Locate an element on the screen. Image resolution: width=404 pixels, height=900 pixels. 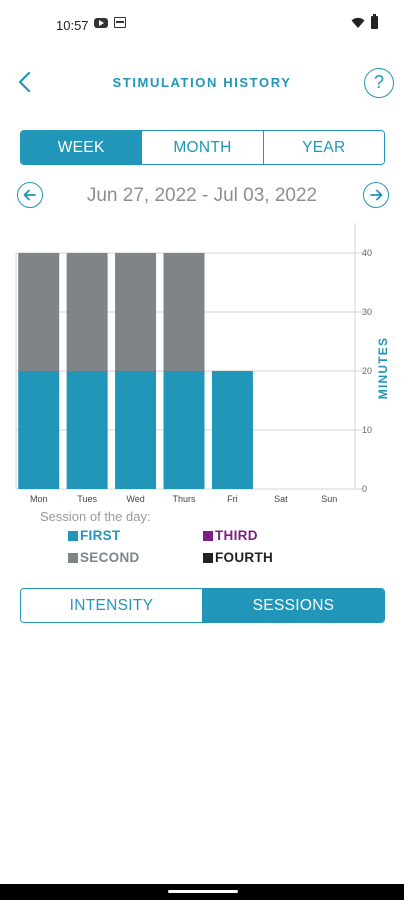
bar-first-fri is located at coordinates (232, 430).